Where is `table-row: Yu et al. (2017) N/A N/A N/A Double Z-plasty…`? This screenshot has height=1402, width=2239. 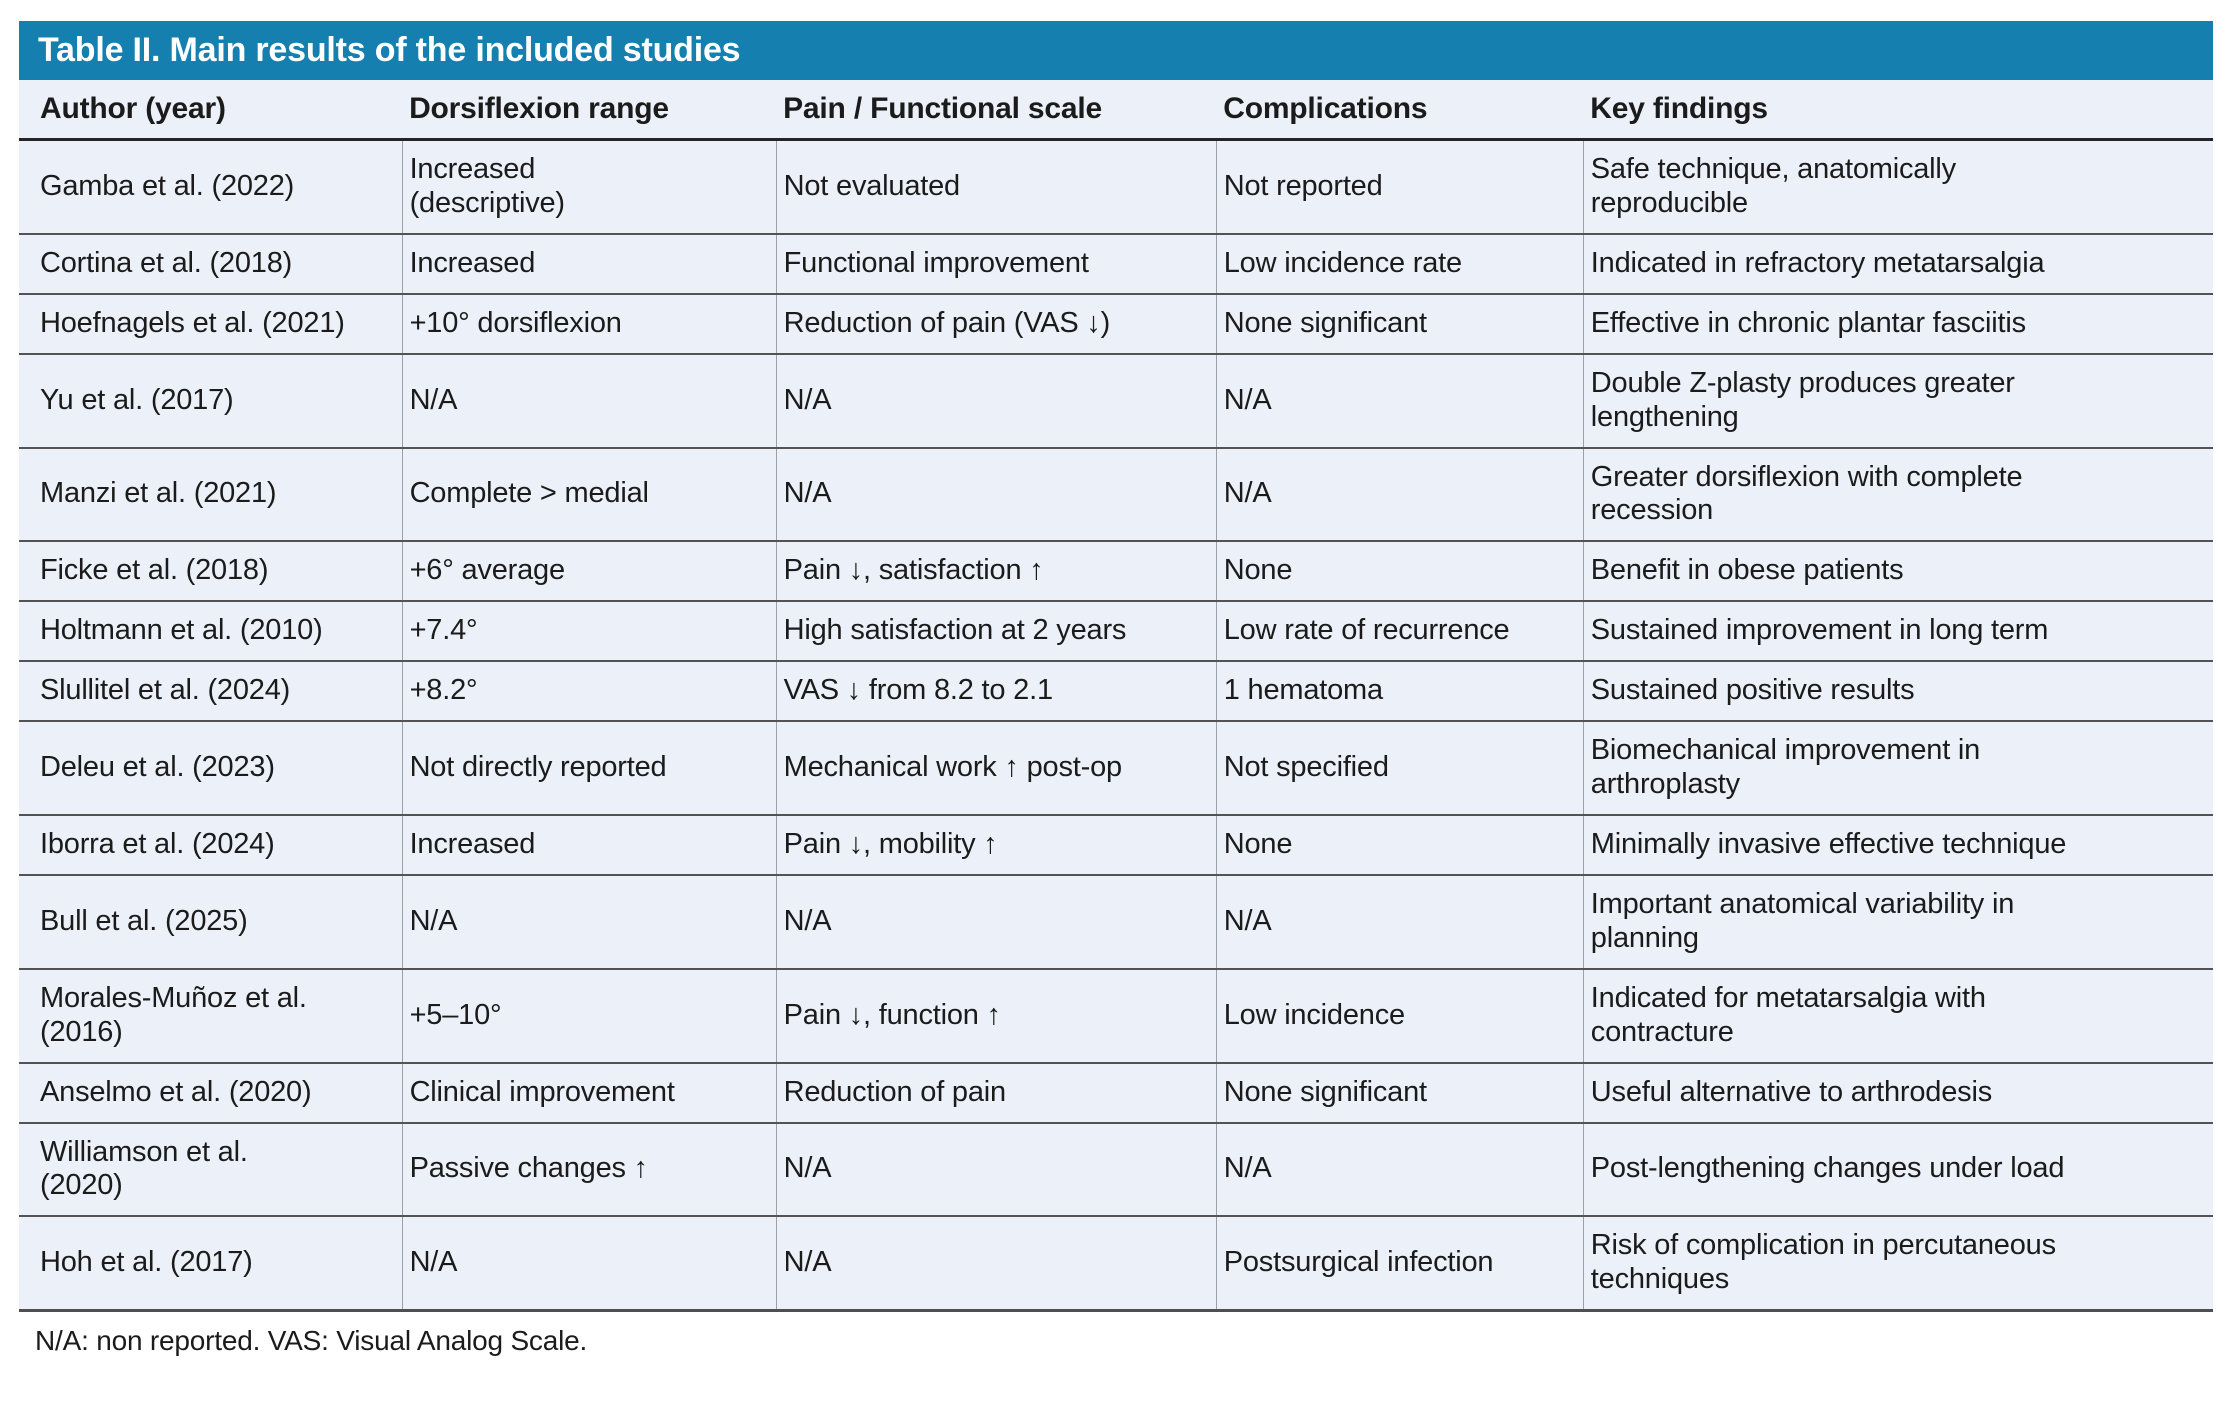 table-row: Yu et al. (2017) N/A N/A N/A Double Z-plasty… is located at coordinates (1116, 400).